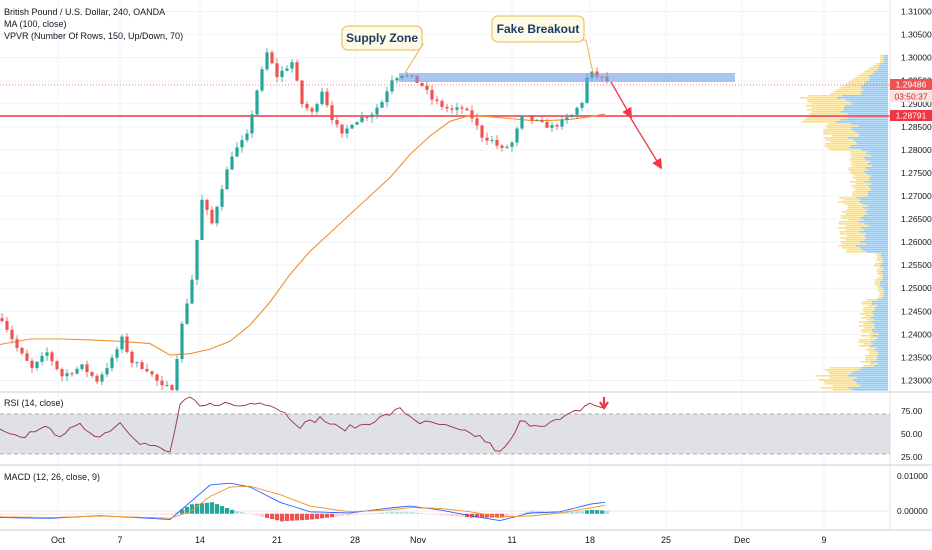  Describe the element at coordinates (567, 77) in the screenshot. I see `supply-zone-box` at that location.